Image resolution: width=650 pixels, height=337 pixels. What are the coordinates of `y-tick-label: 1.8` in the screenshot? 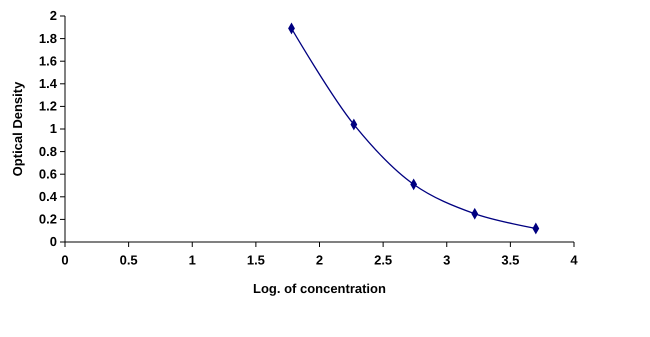 It's located at (47, 38).